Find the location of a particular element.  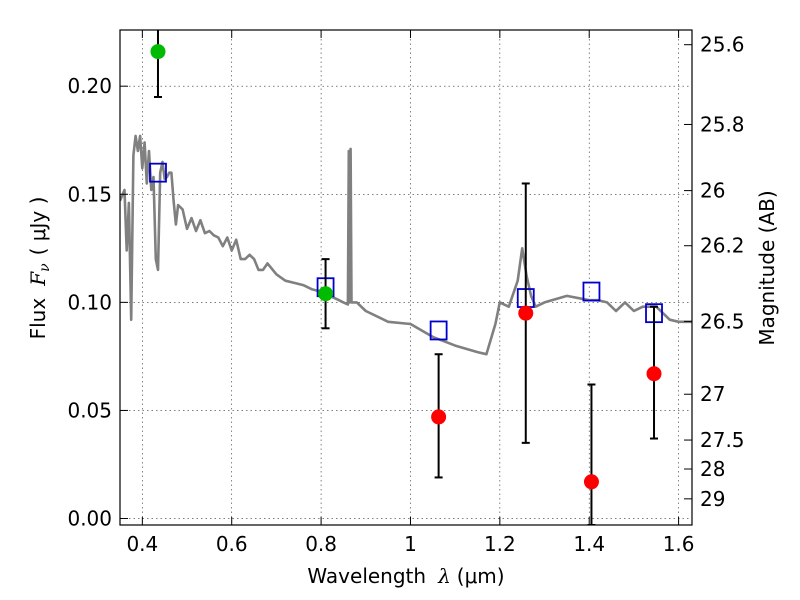

y2-tick-label: 25.6 is located at coordinates (722, 45).